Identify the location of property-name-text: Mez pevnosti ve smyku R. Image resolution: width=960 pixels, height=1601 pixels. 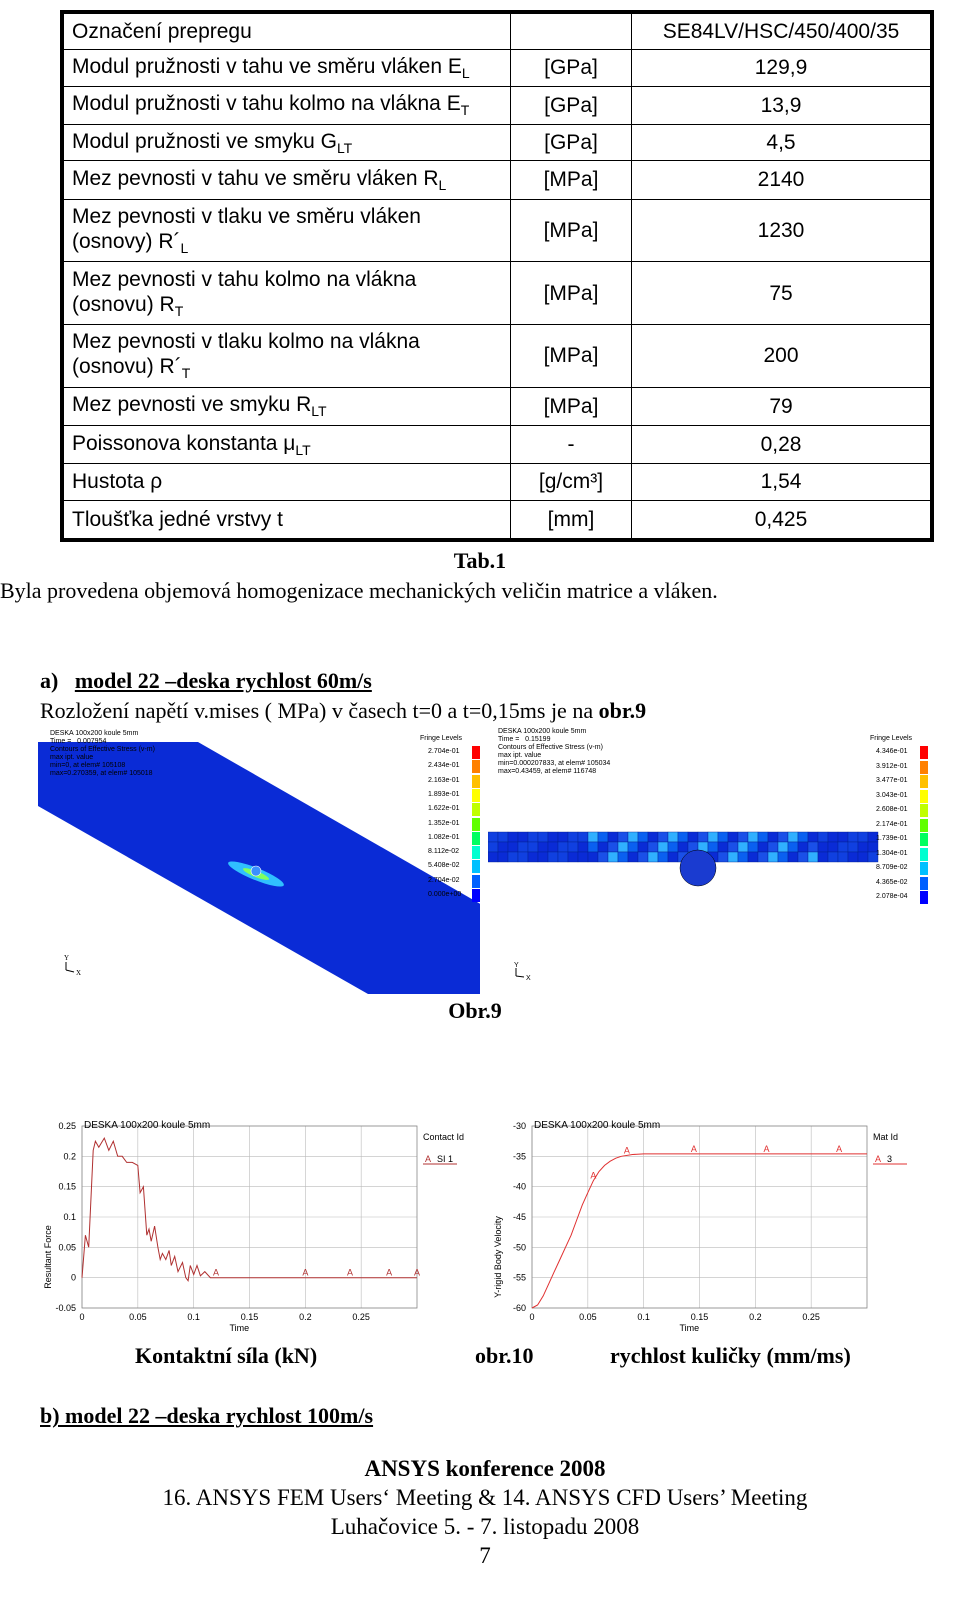
(192, 405).